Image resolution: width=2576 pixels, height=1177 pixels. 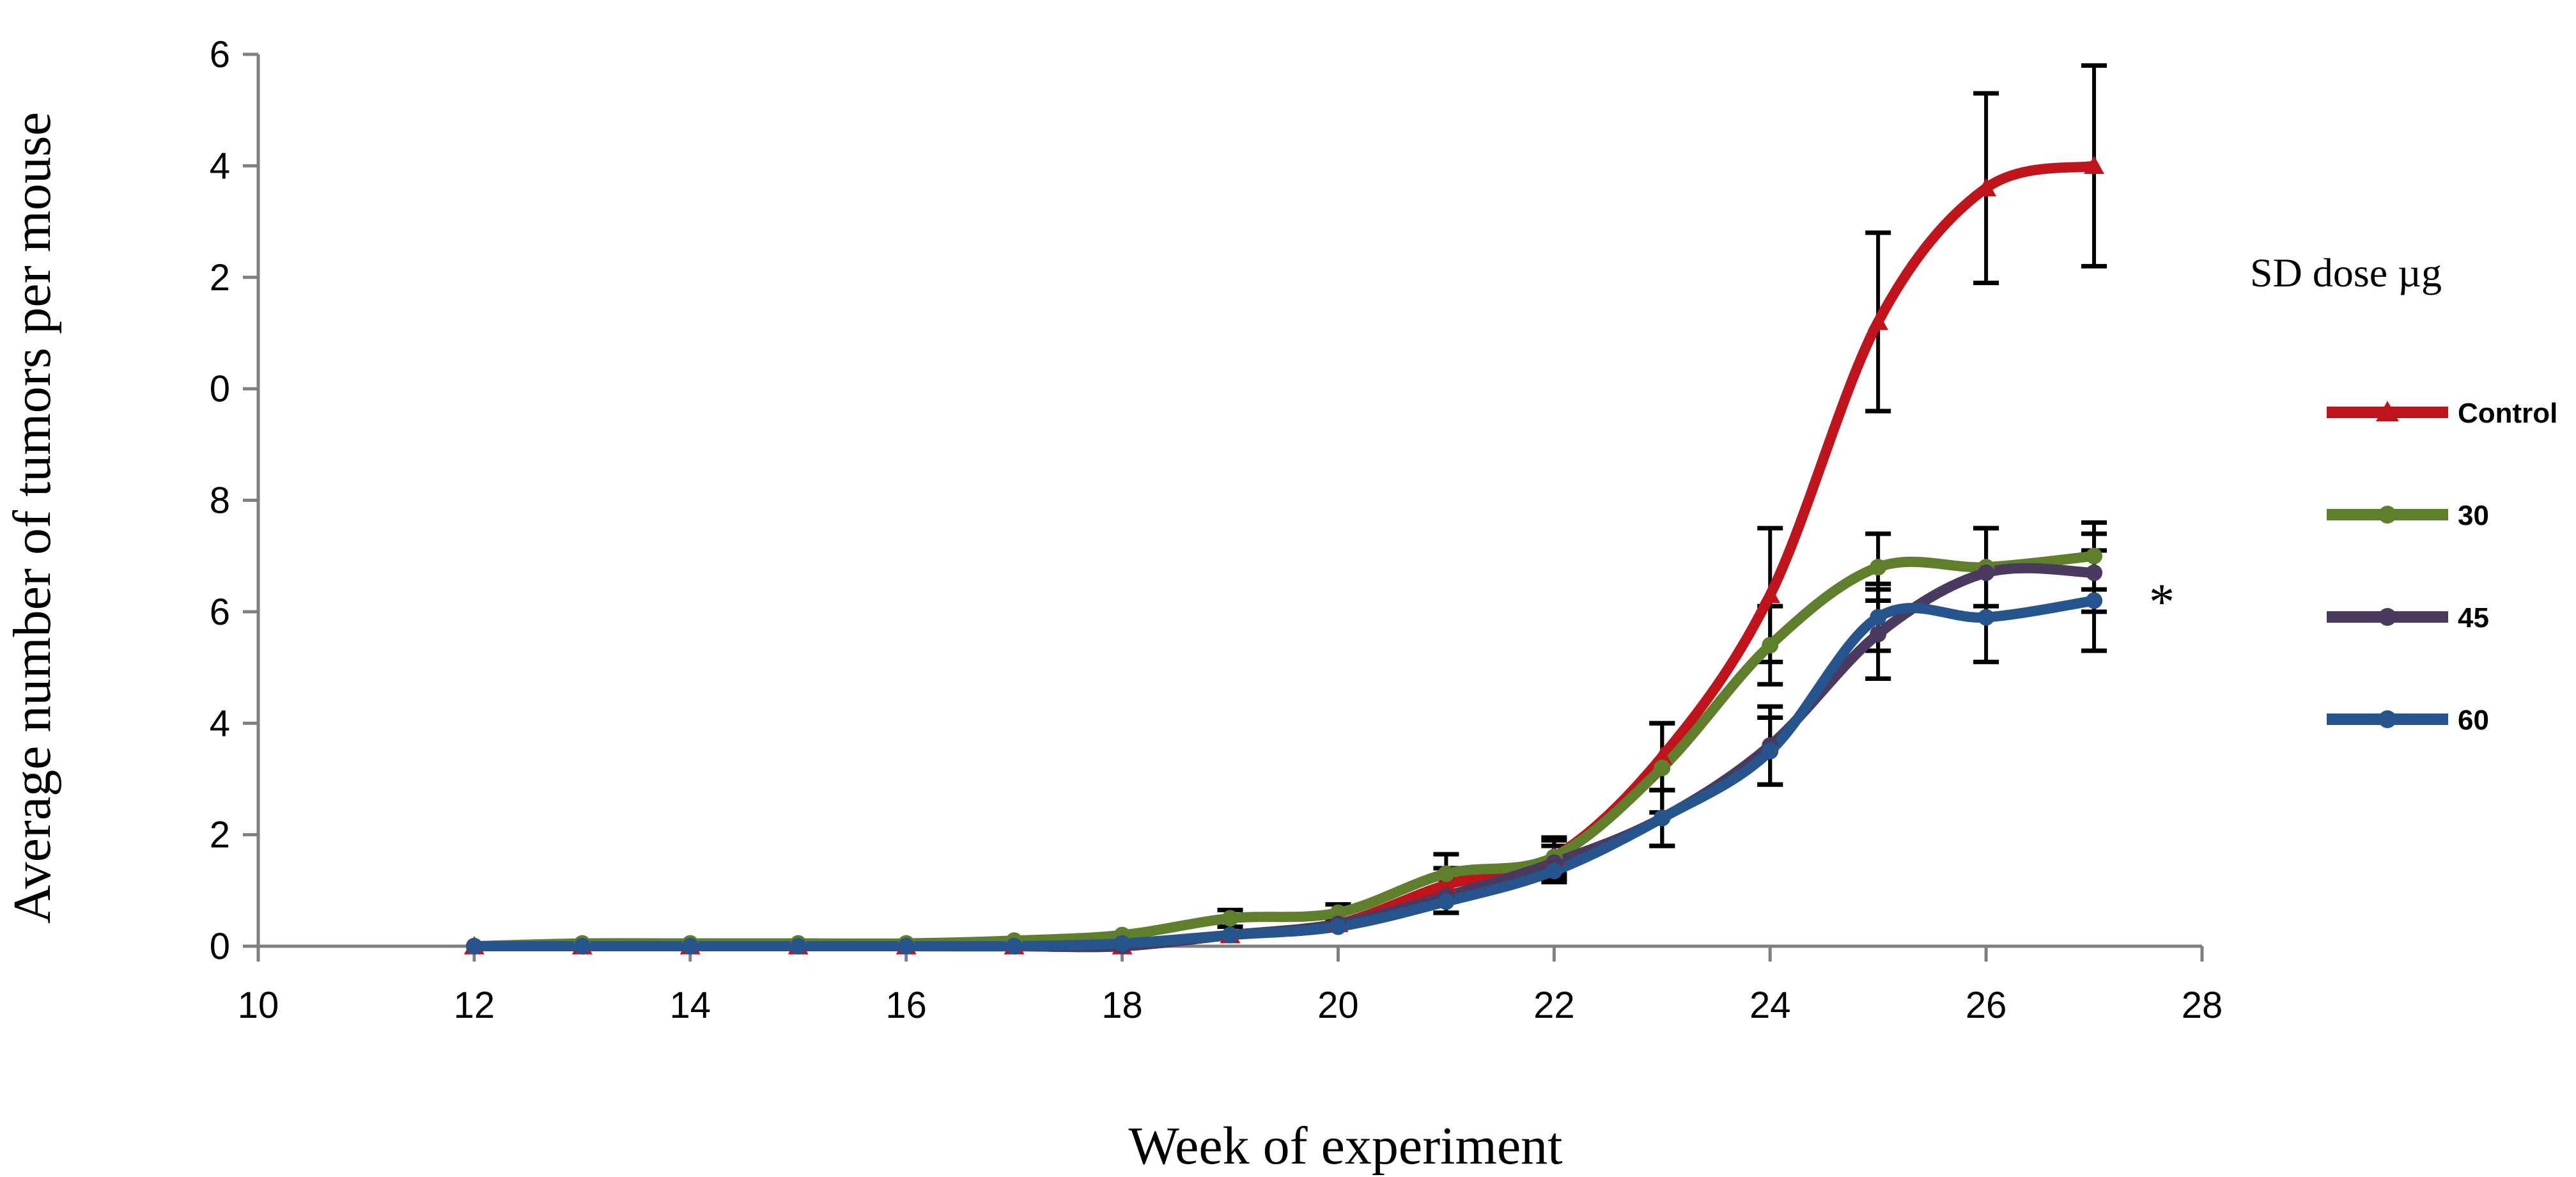 I want to click on x-tick-label: 26, so click(x=1986, y=1005).